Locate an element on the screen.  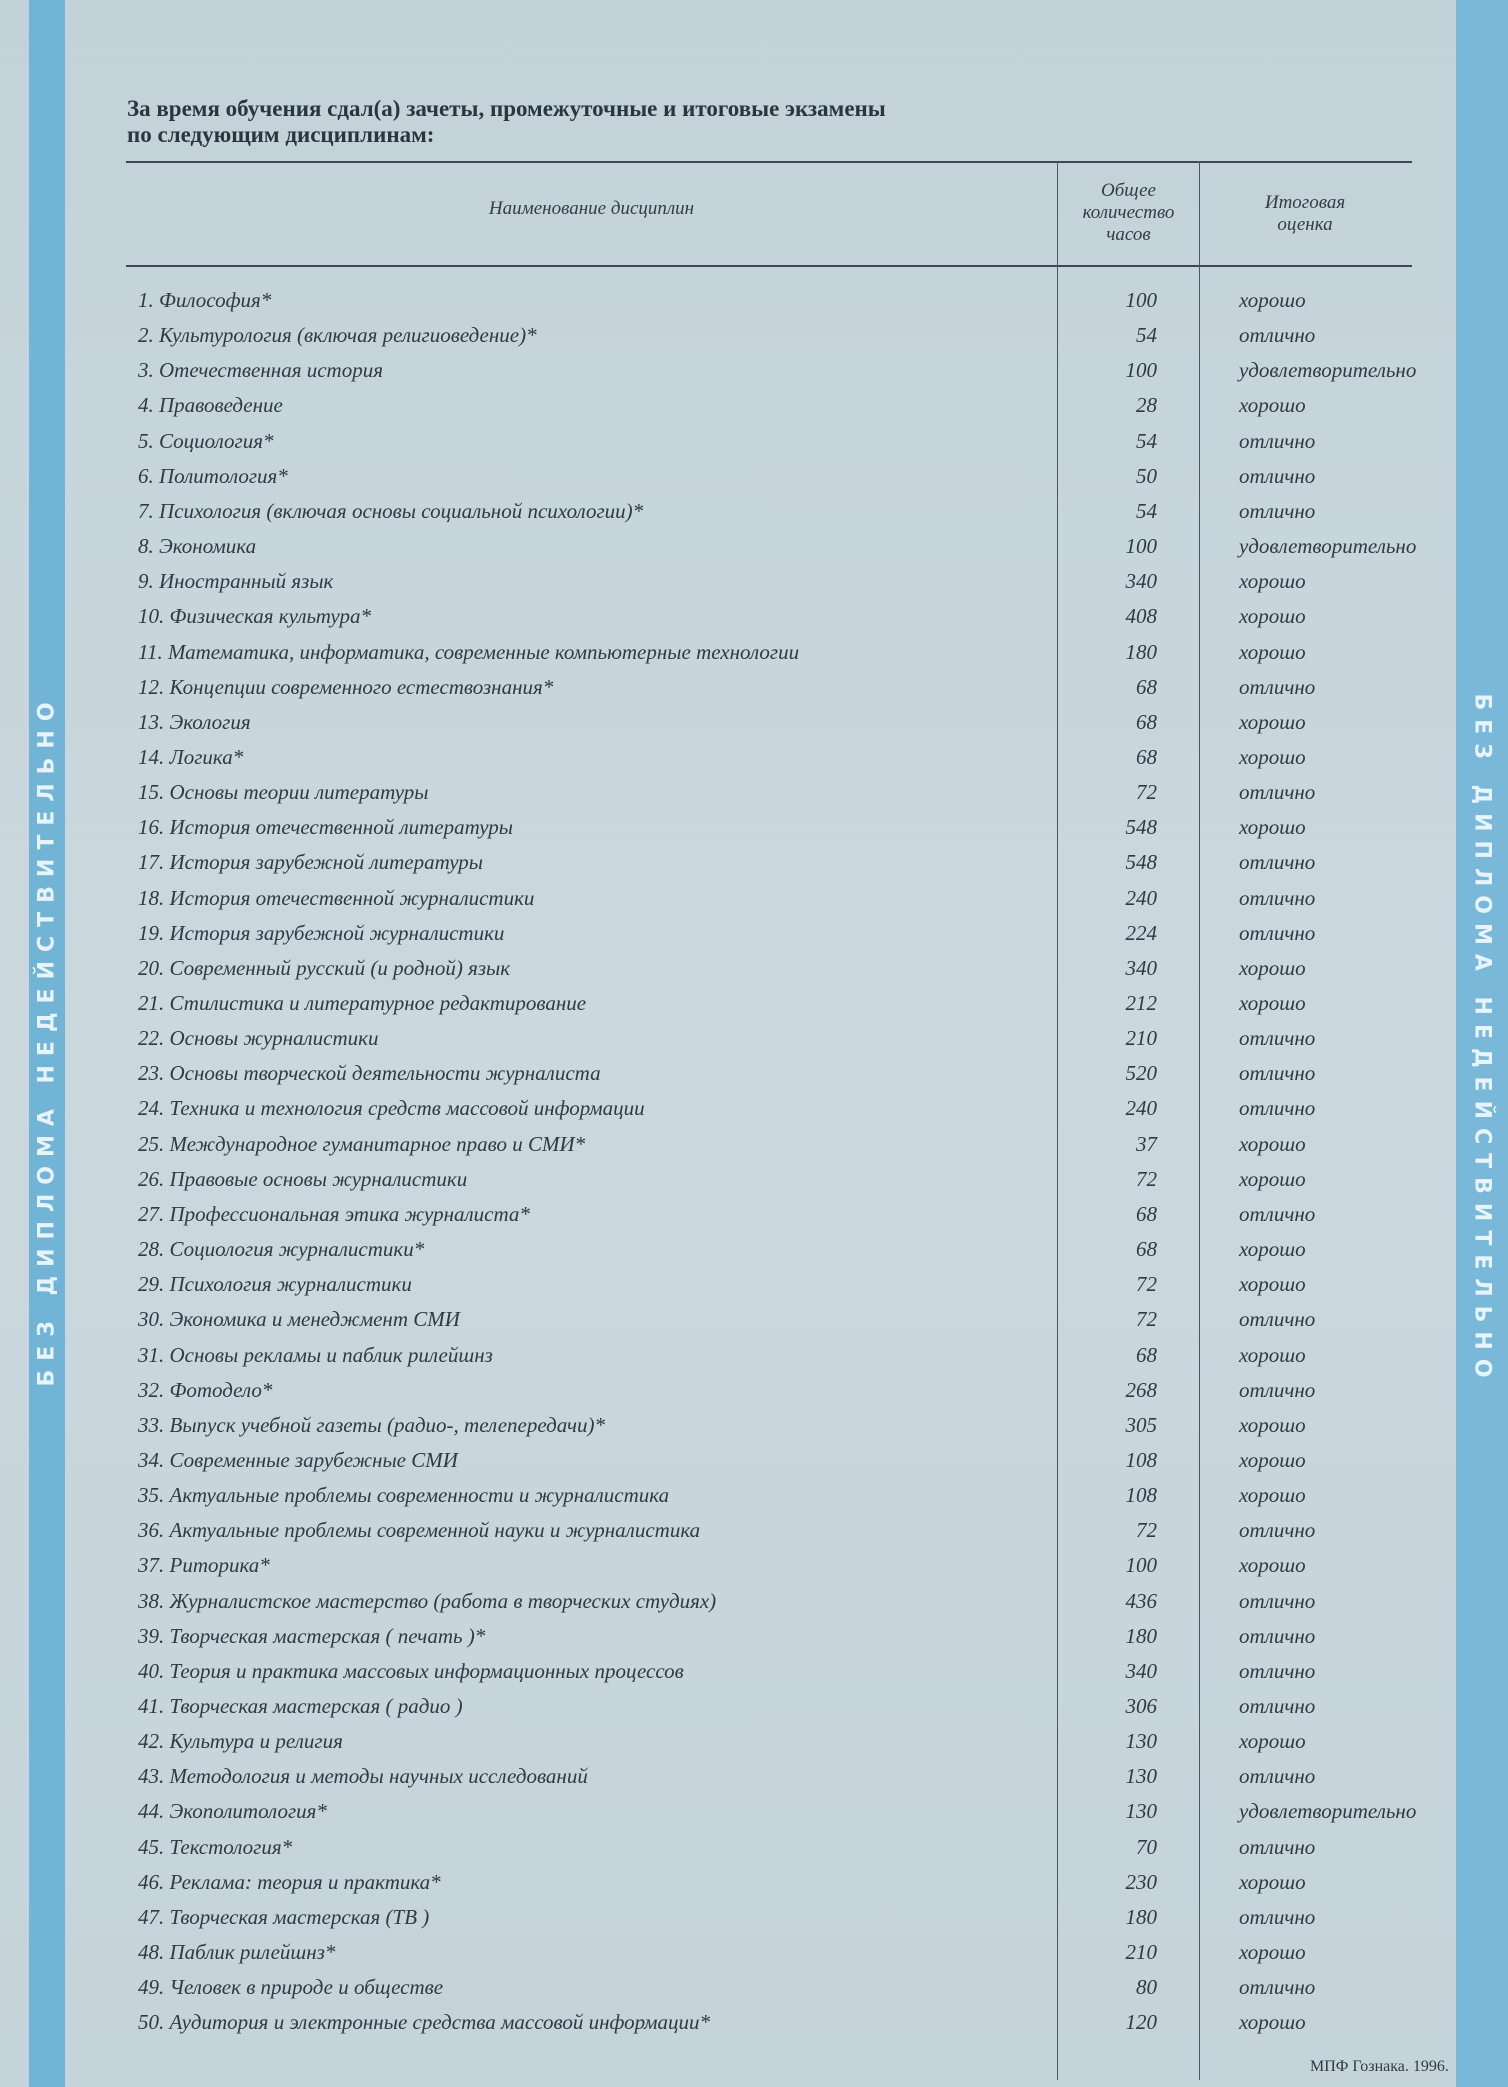
total-hours: 306 is located at coordinates (1141, 1706).